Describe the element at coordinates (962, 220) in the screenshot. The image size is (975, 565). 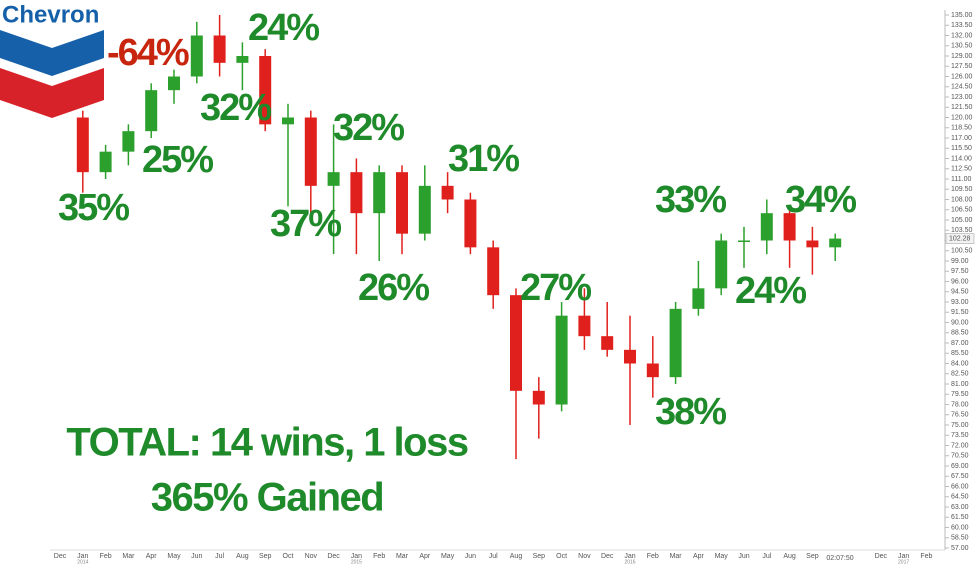
I see `y-tick-label: 105.00` at that location.